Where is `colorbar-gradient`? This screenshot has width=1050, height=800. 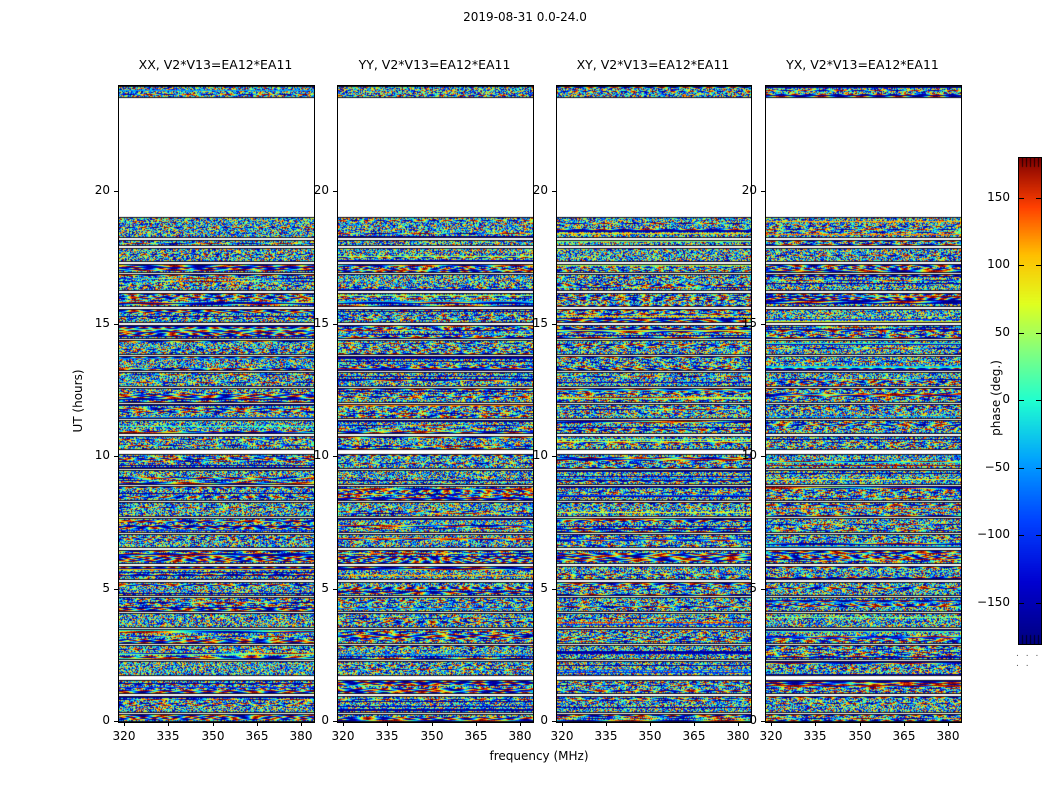
colorbar-gradient is located at coordinates (1030, 401).